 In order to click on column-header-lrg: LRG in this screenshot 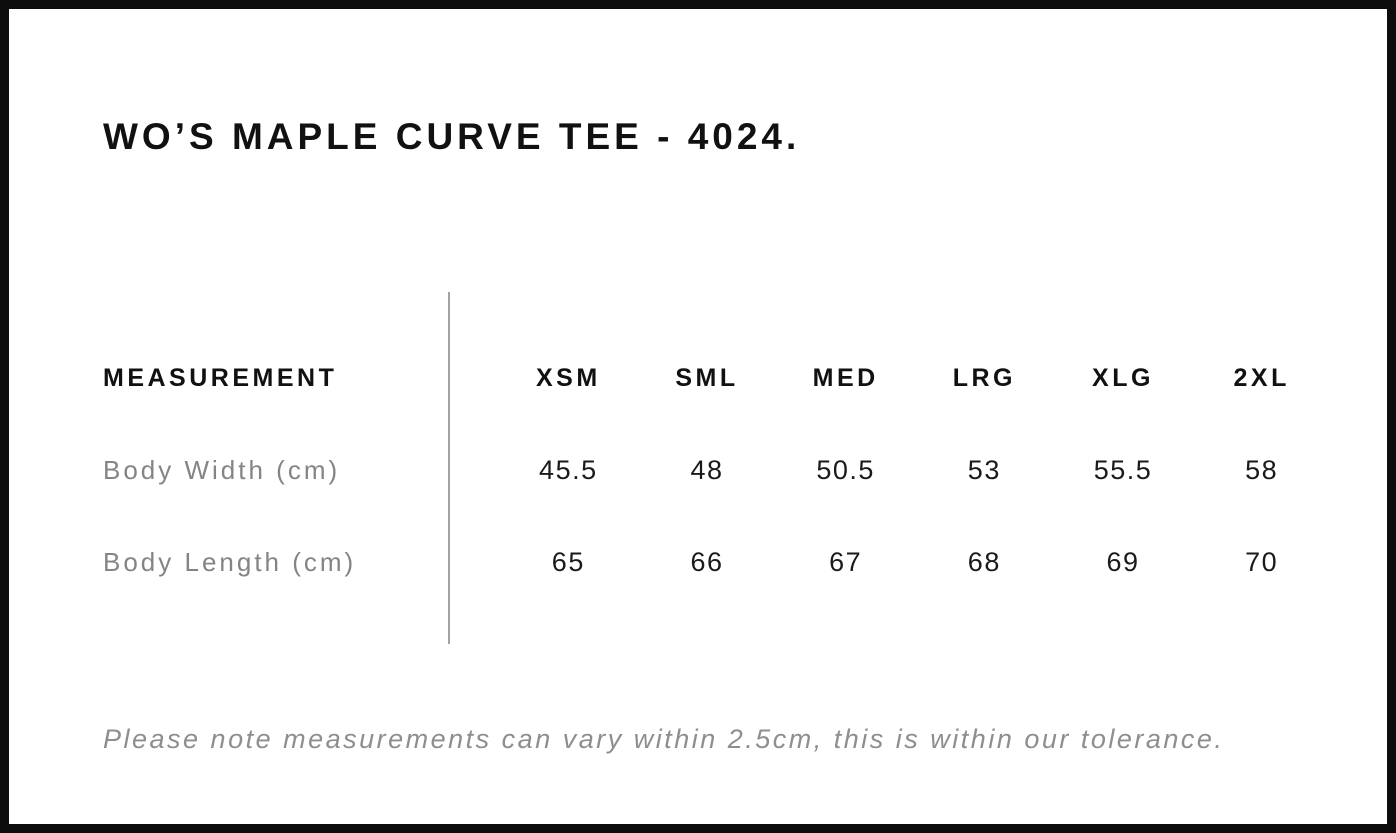, I will do `click(984, 377)`.